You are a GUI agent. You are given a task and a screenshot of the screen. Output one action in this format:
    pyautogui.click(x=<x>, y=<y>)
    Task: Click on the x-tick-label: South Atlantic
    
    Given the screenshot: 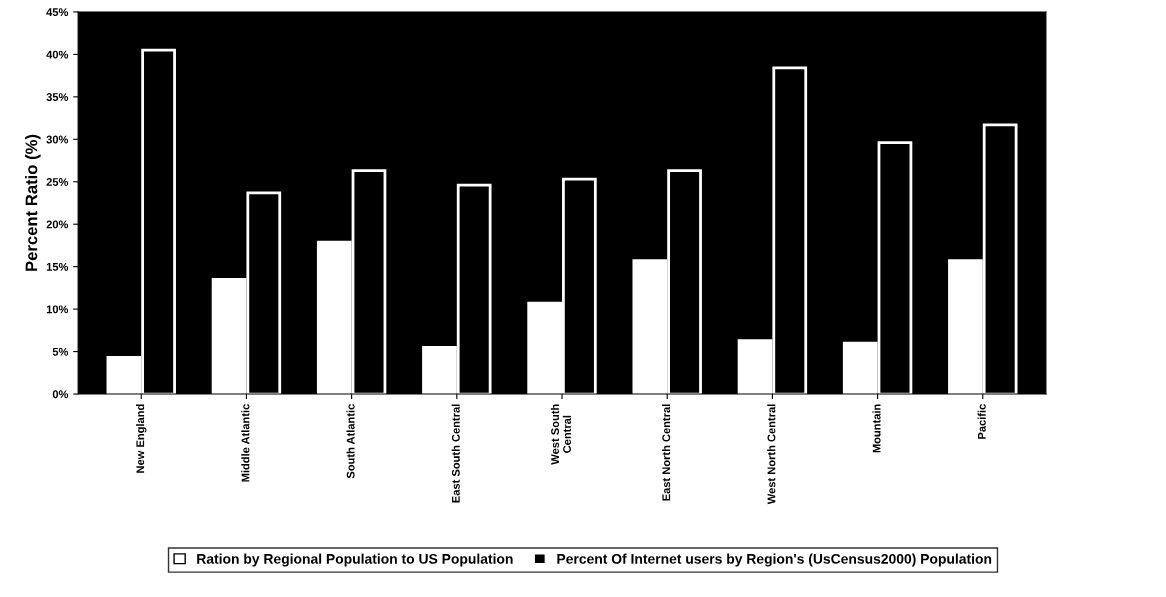 What is the action you would take?
    pyautogui.click(x=350, y=441)
    